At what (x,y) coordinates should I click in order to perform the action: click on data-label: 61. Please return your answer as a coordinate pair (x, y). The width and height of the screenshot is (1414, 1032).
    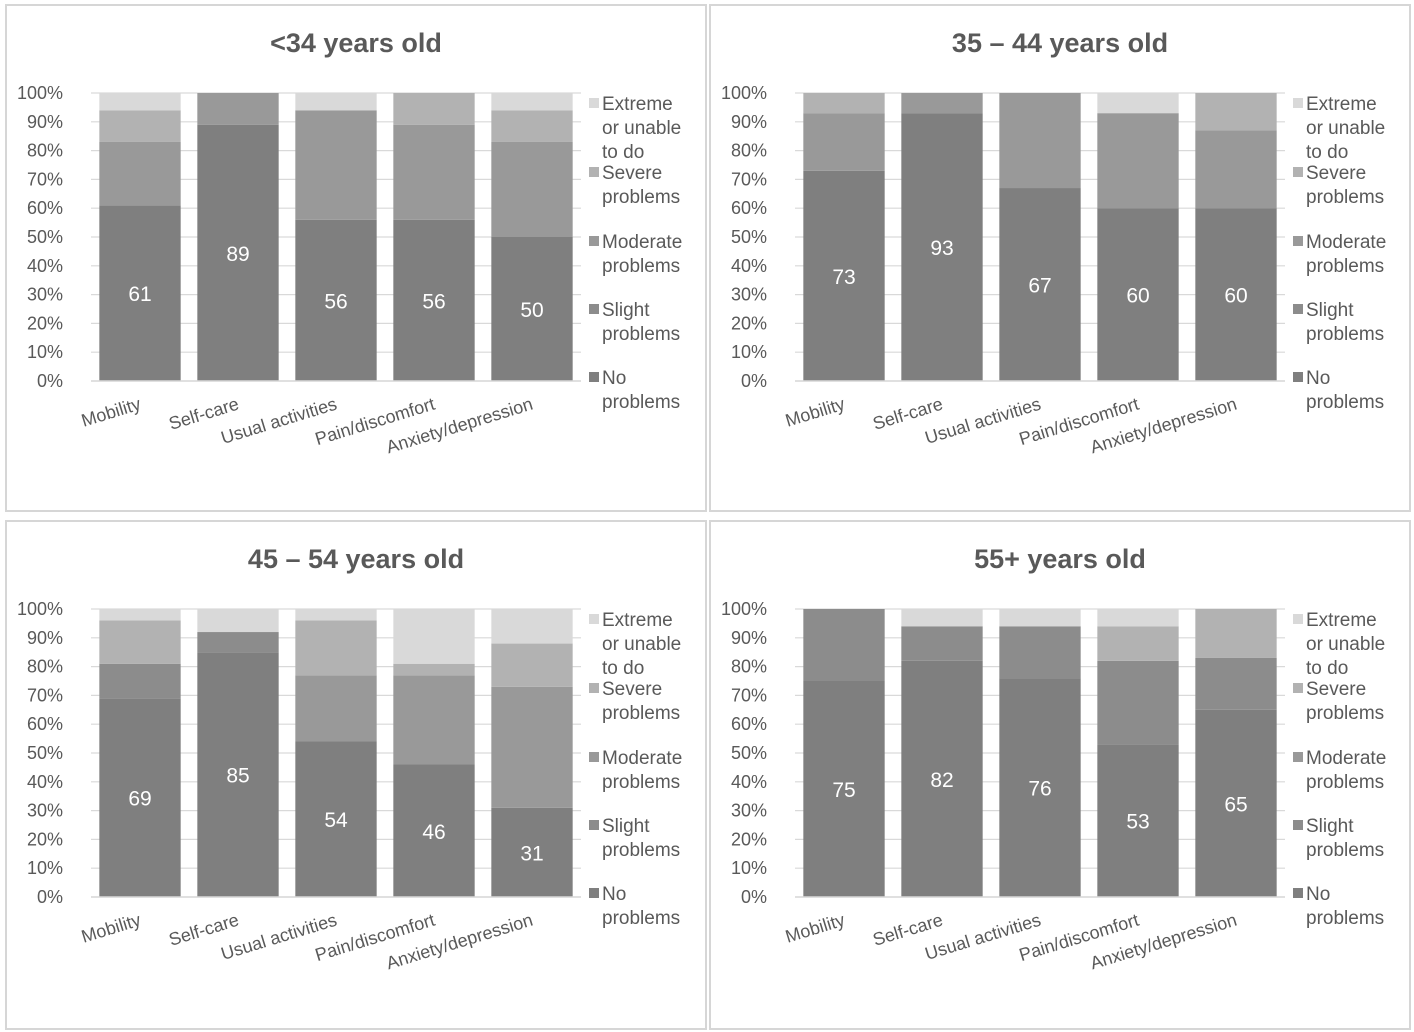
    Looking at the image, I should click on (139, 294).